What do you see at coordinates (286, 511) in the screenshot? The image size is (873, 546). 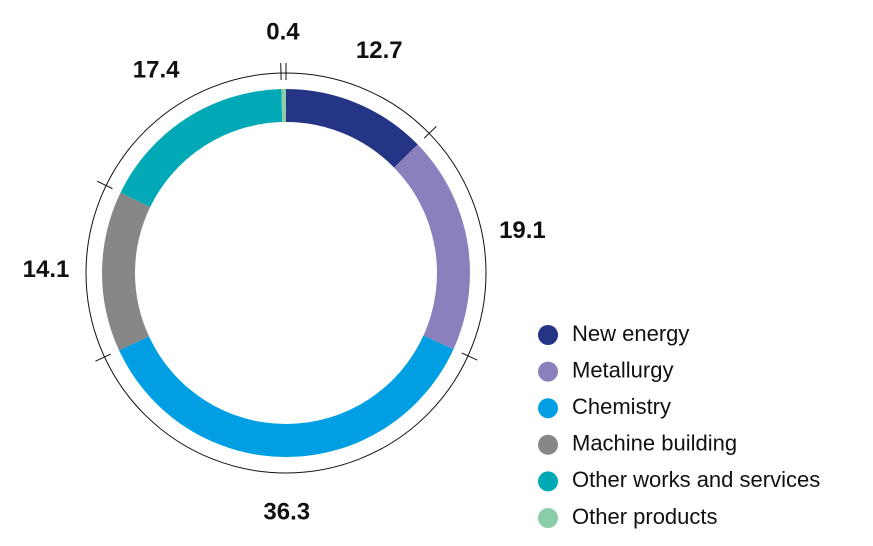 I see `value-label: 36.3` at bounding box center [286, 511].